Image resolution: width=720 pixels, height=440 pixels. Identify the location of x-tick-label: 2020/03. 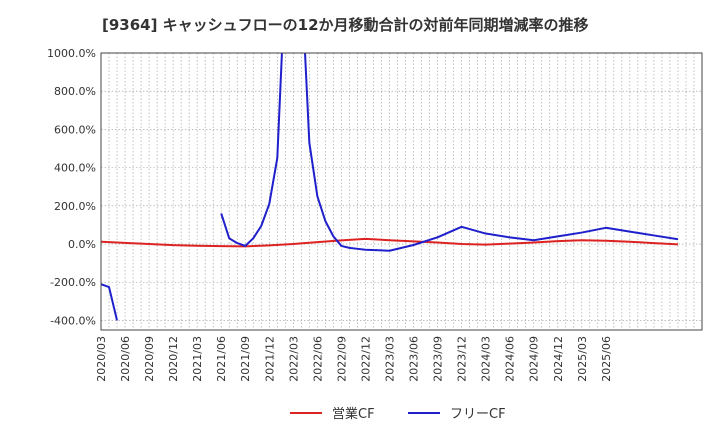
(101, 359).